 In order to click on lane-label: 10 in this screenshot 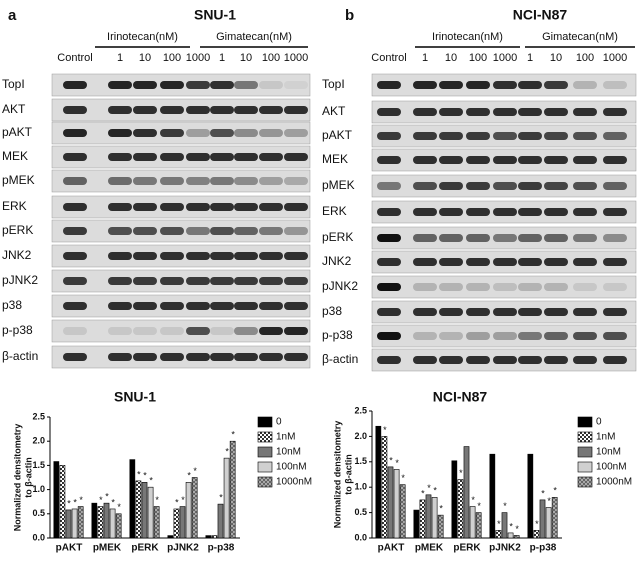, I will do `click(246, 58)`.